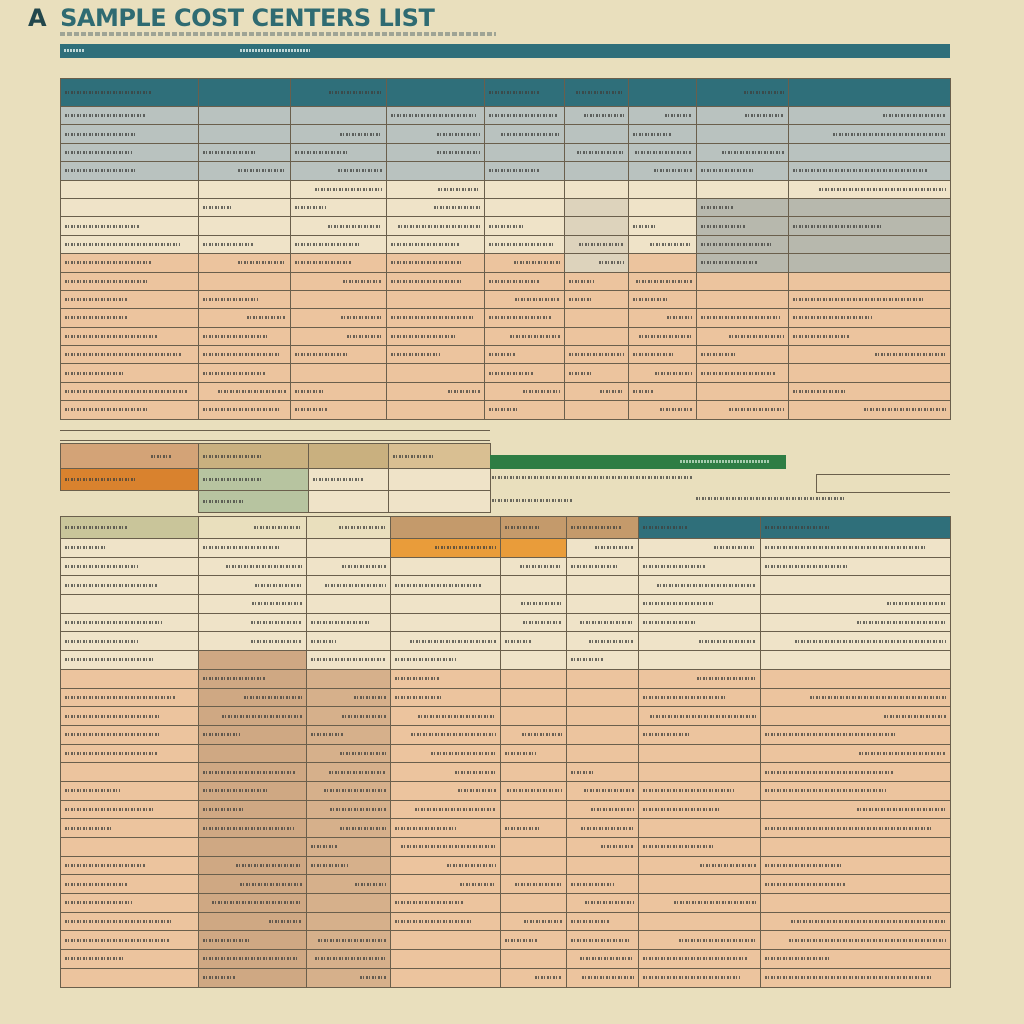  What do you see at coordinates (638, 462) in the screenshot?
I see `green-header-bar` at bounding box center [638, 462].